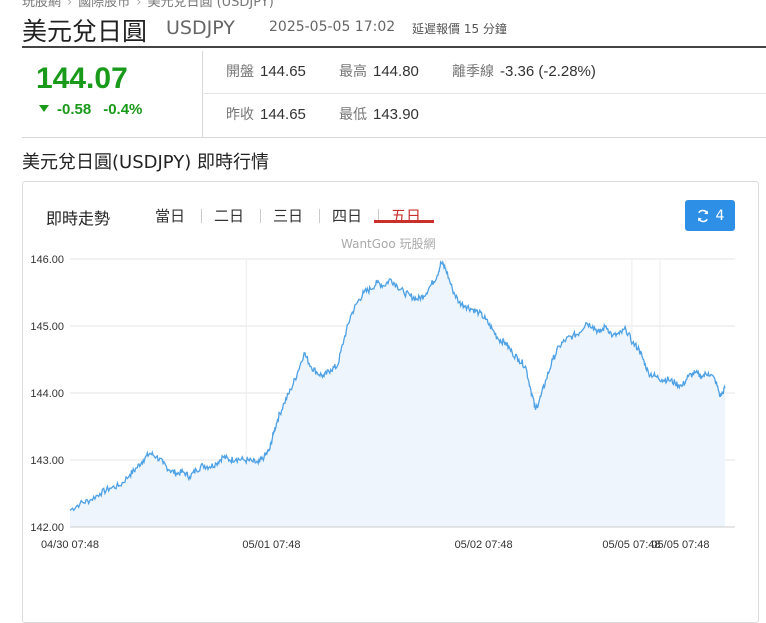  I want to click on refresh-count: 4, so click(720, 215).